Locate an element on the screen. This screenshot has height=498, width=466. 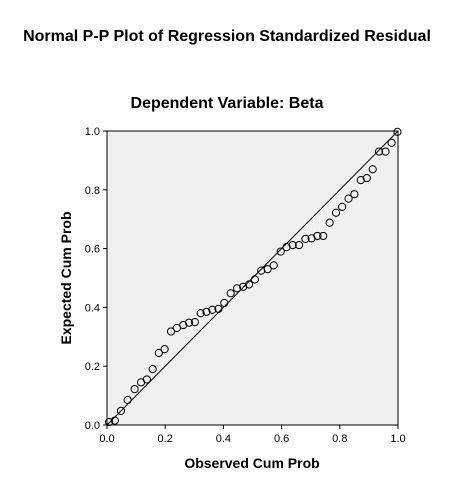
y-tick-label: 0.2 is located at coordinates (92, 367).